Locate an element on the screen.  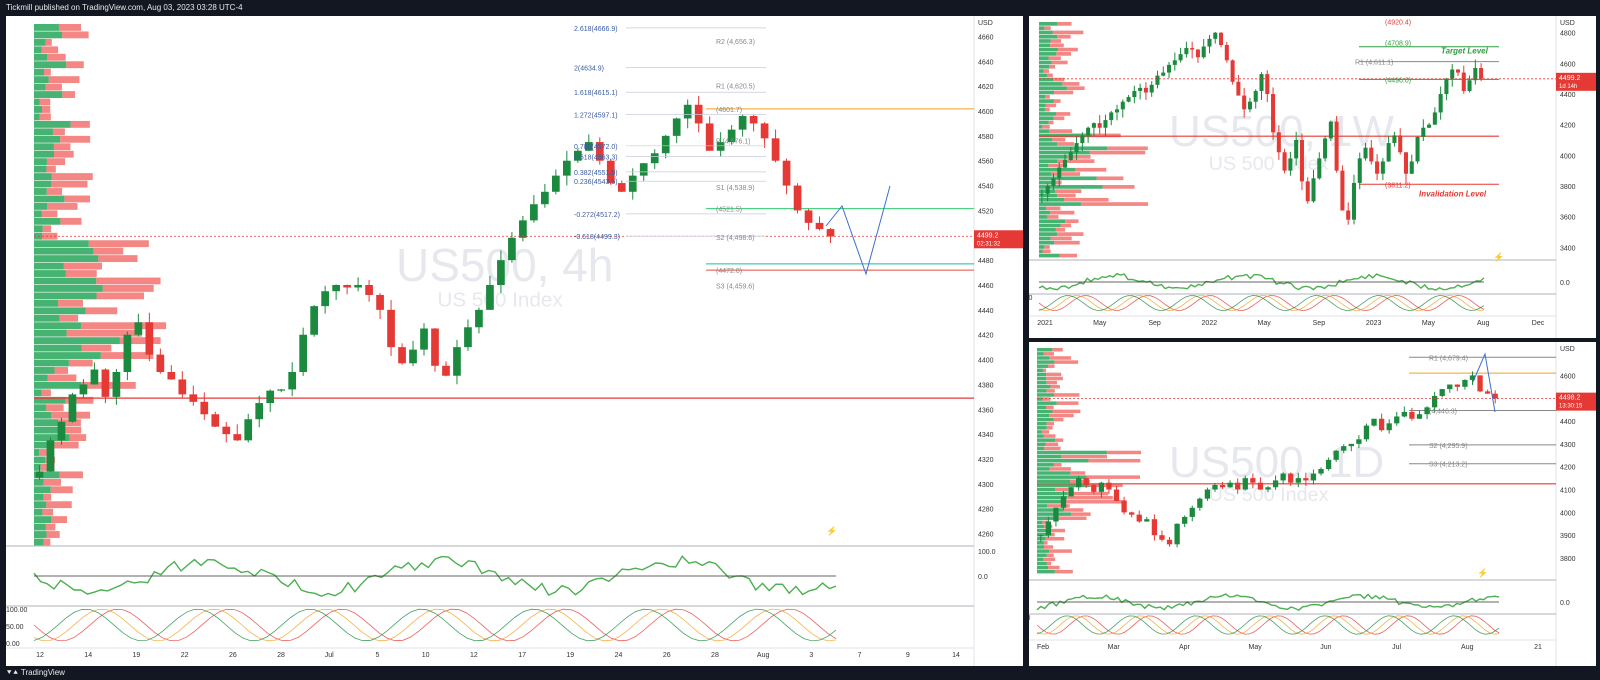
y-tick-label: 4260 is located at coordinates (986, 535).